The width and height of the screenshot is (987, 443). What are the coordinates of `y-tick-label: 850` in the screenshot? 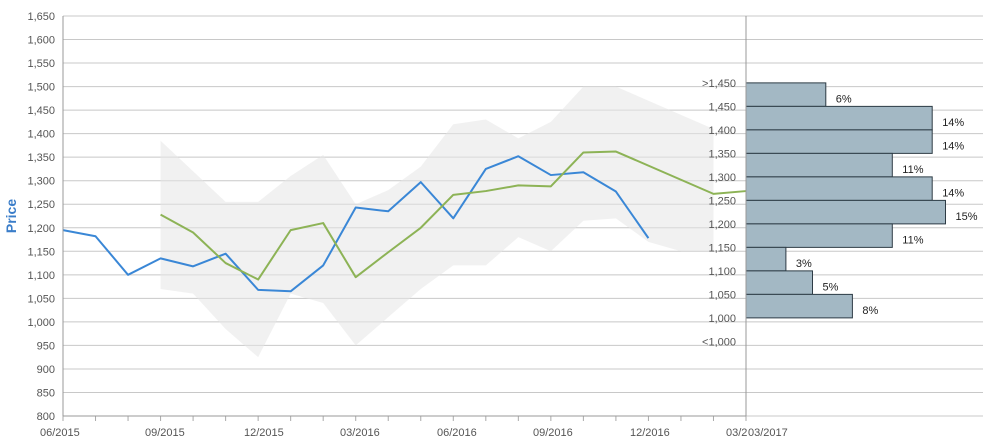 It's located at (46, 393).